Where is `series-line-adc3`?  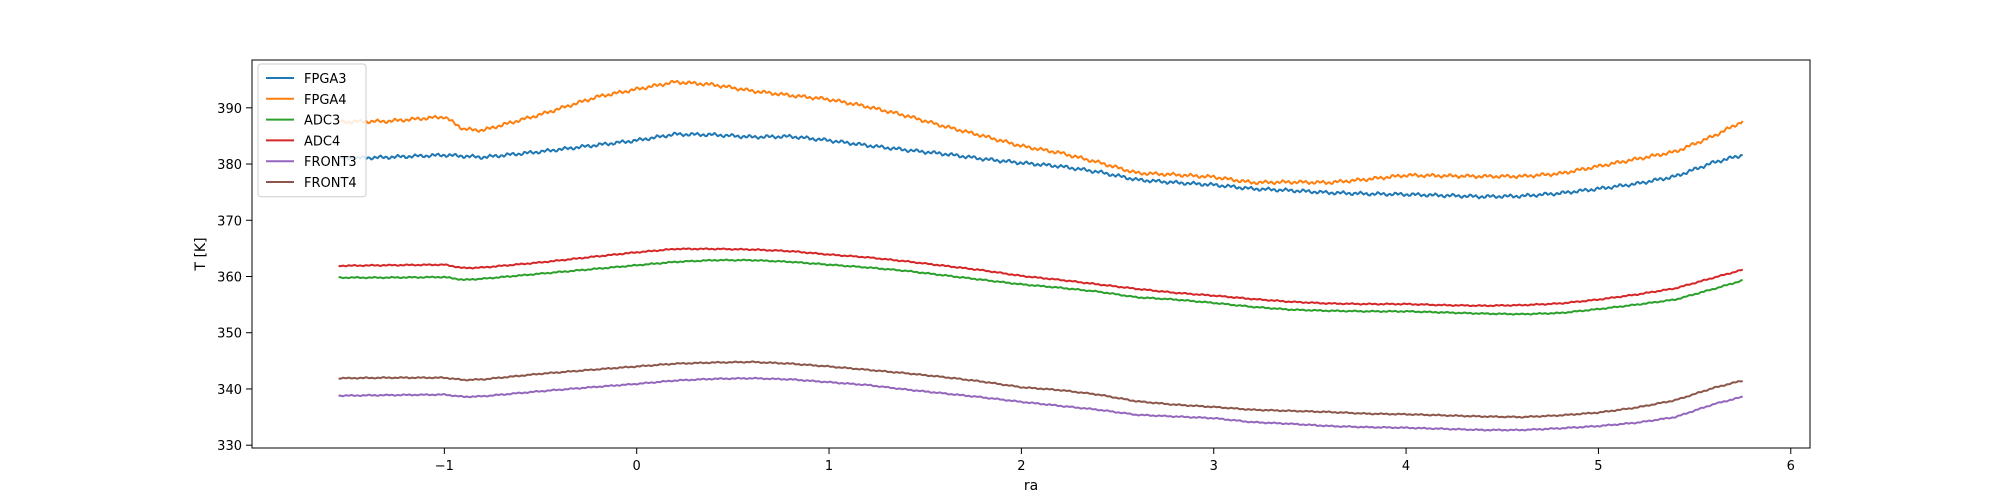 series-line-adc3 is located at coordinates (1040, 287).